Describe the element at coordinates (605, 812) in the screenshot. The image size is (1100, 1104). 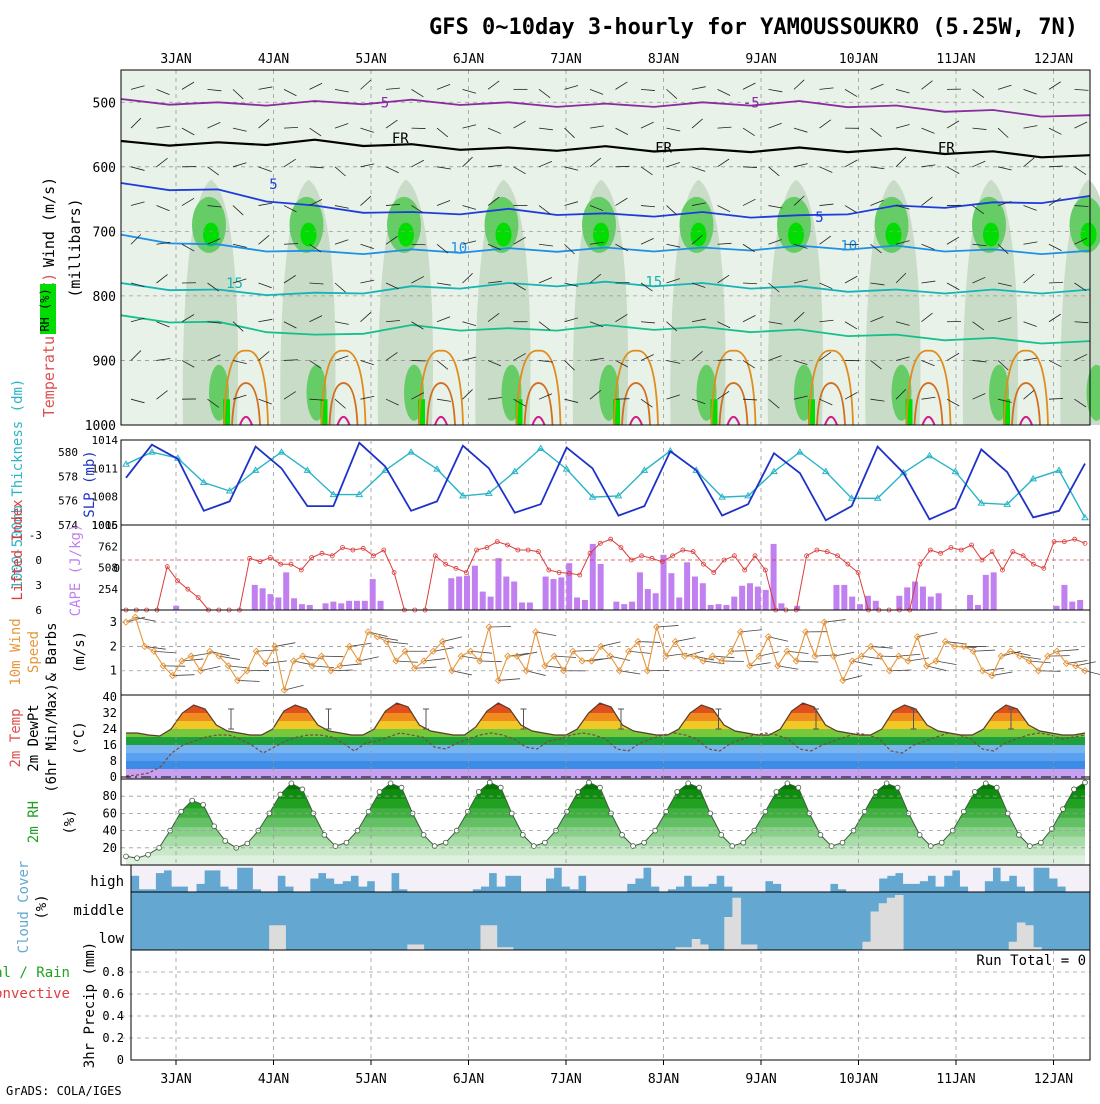
I see `rh-color-band` at that location.